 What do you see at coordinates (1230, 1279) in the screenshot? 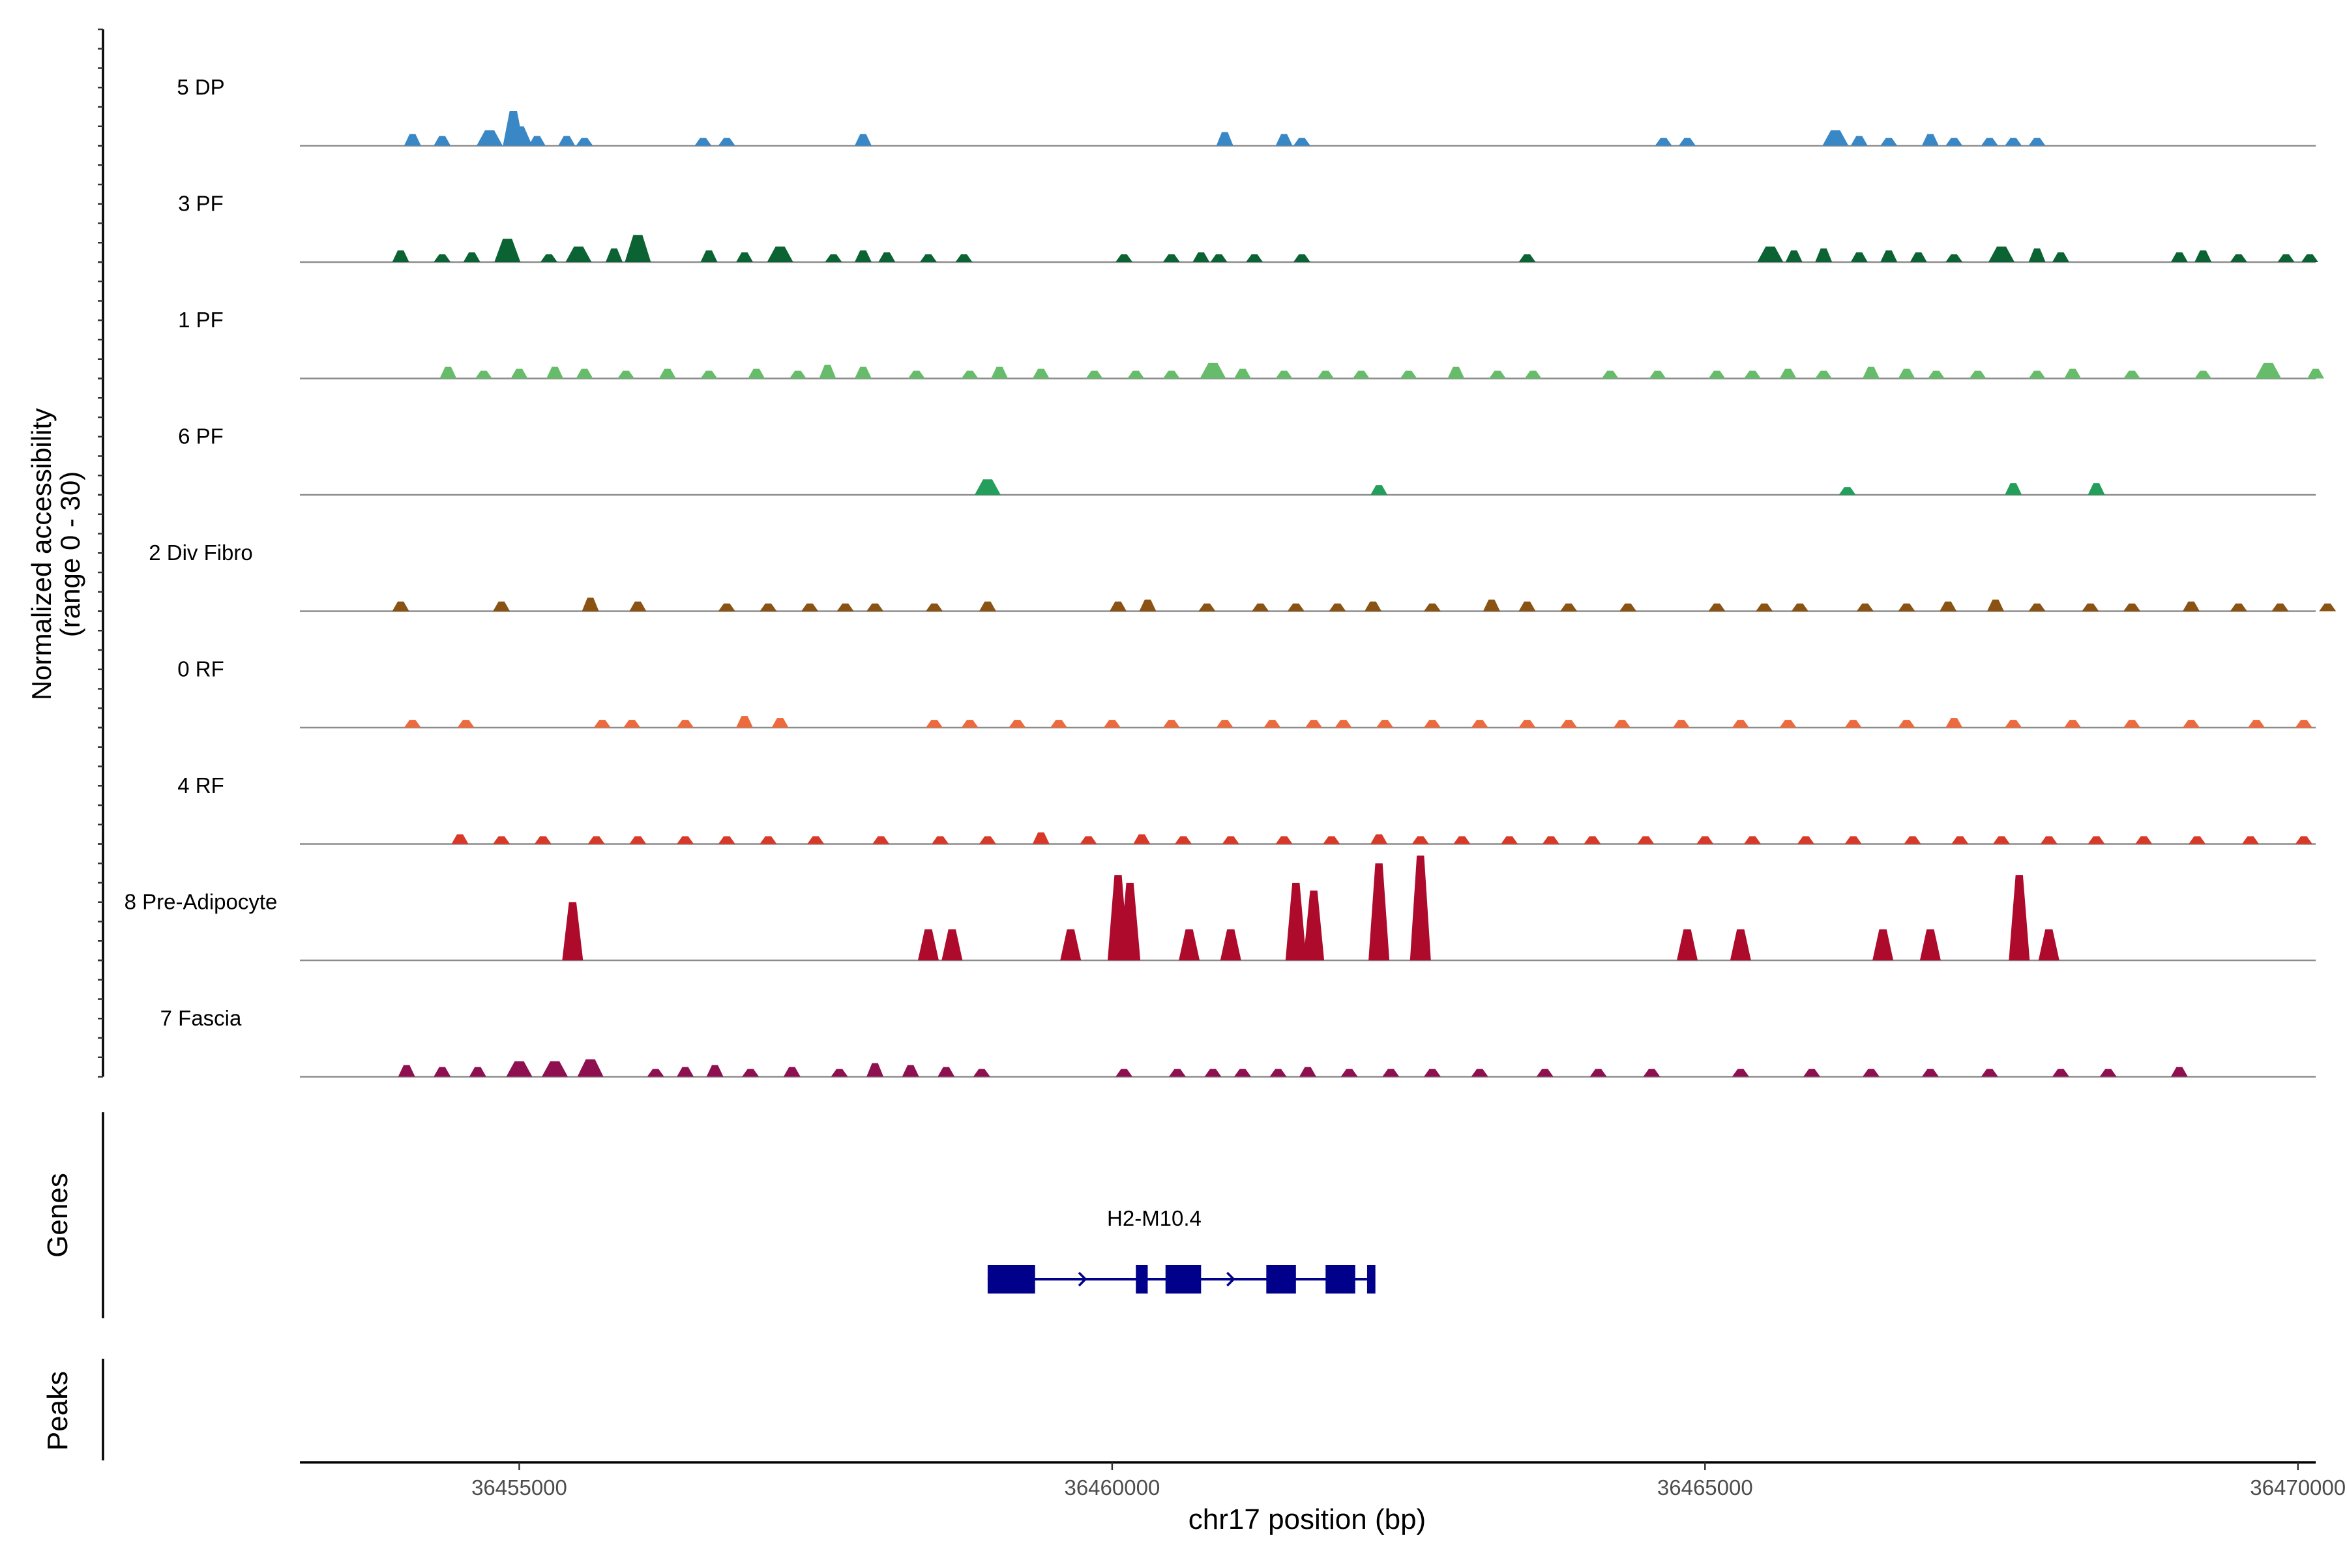
I see `strand-arrow` at bounding box center [1230, 1279].